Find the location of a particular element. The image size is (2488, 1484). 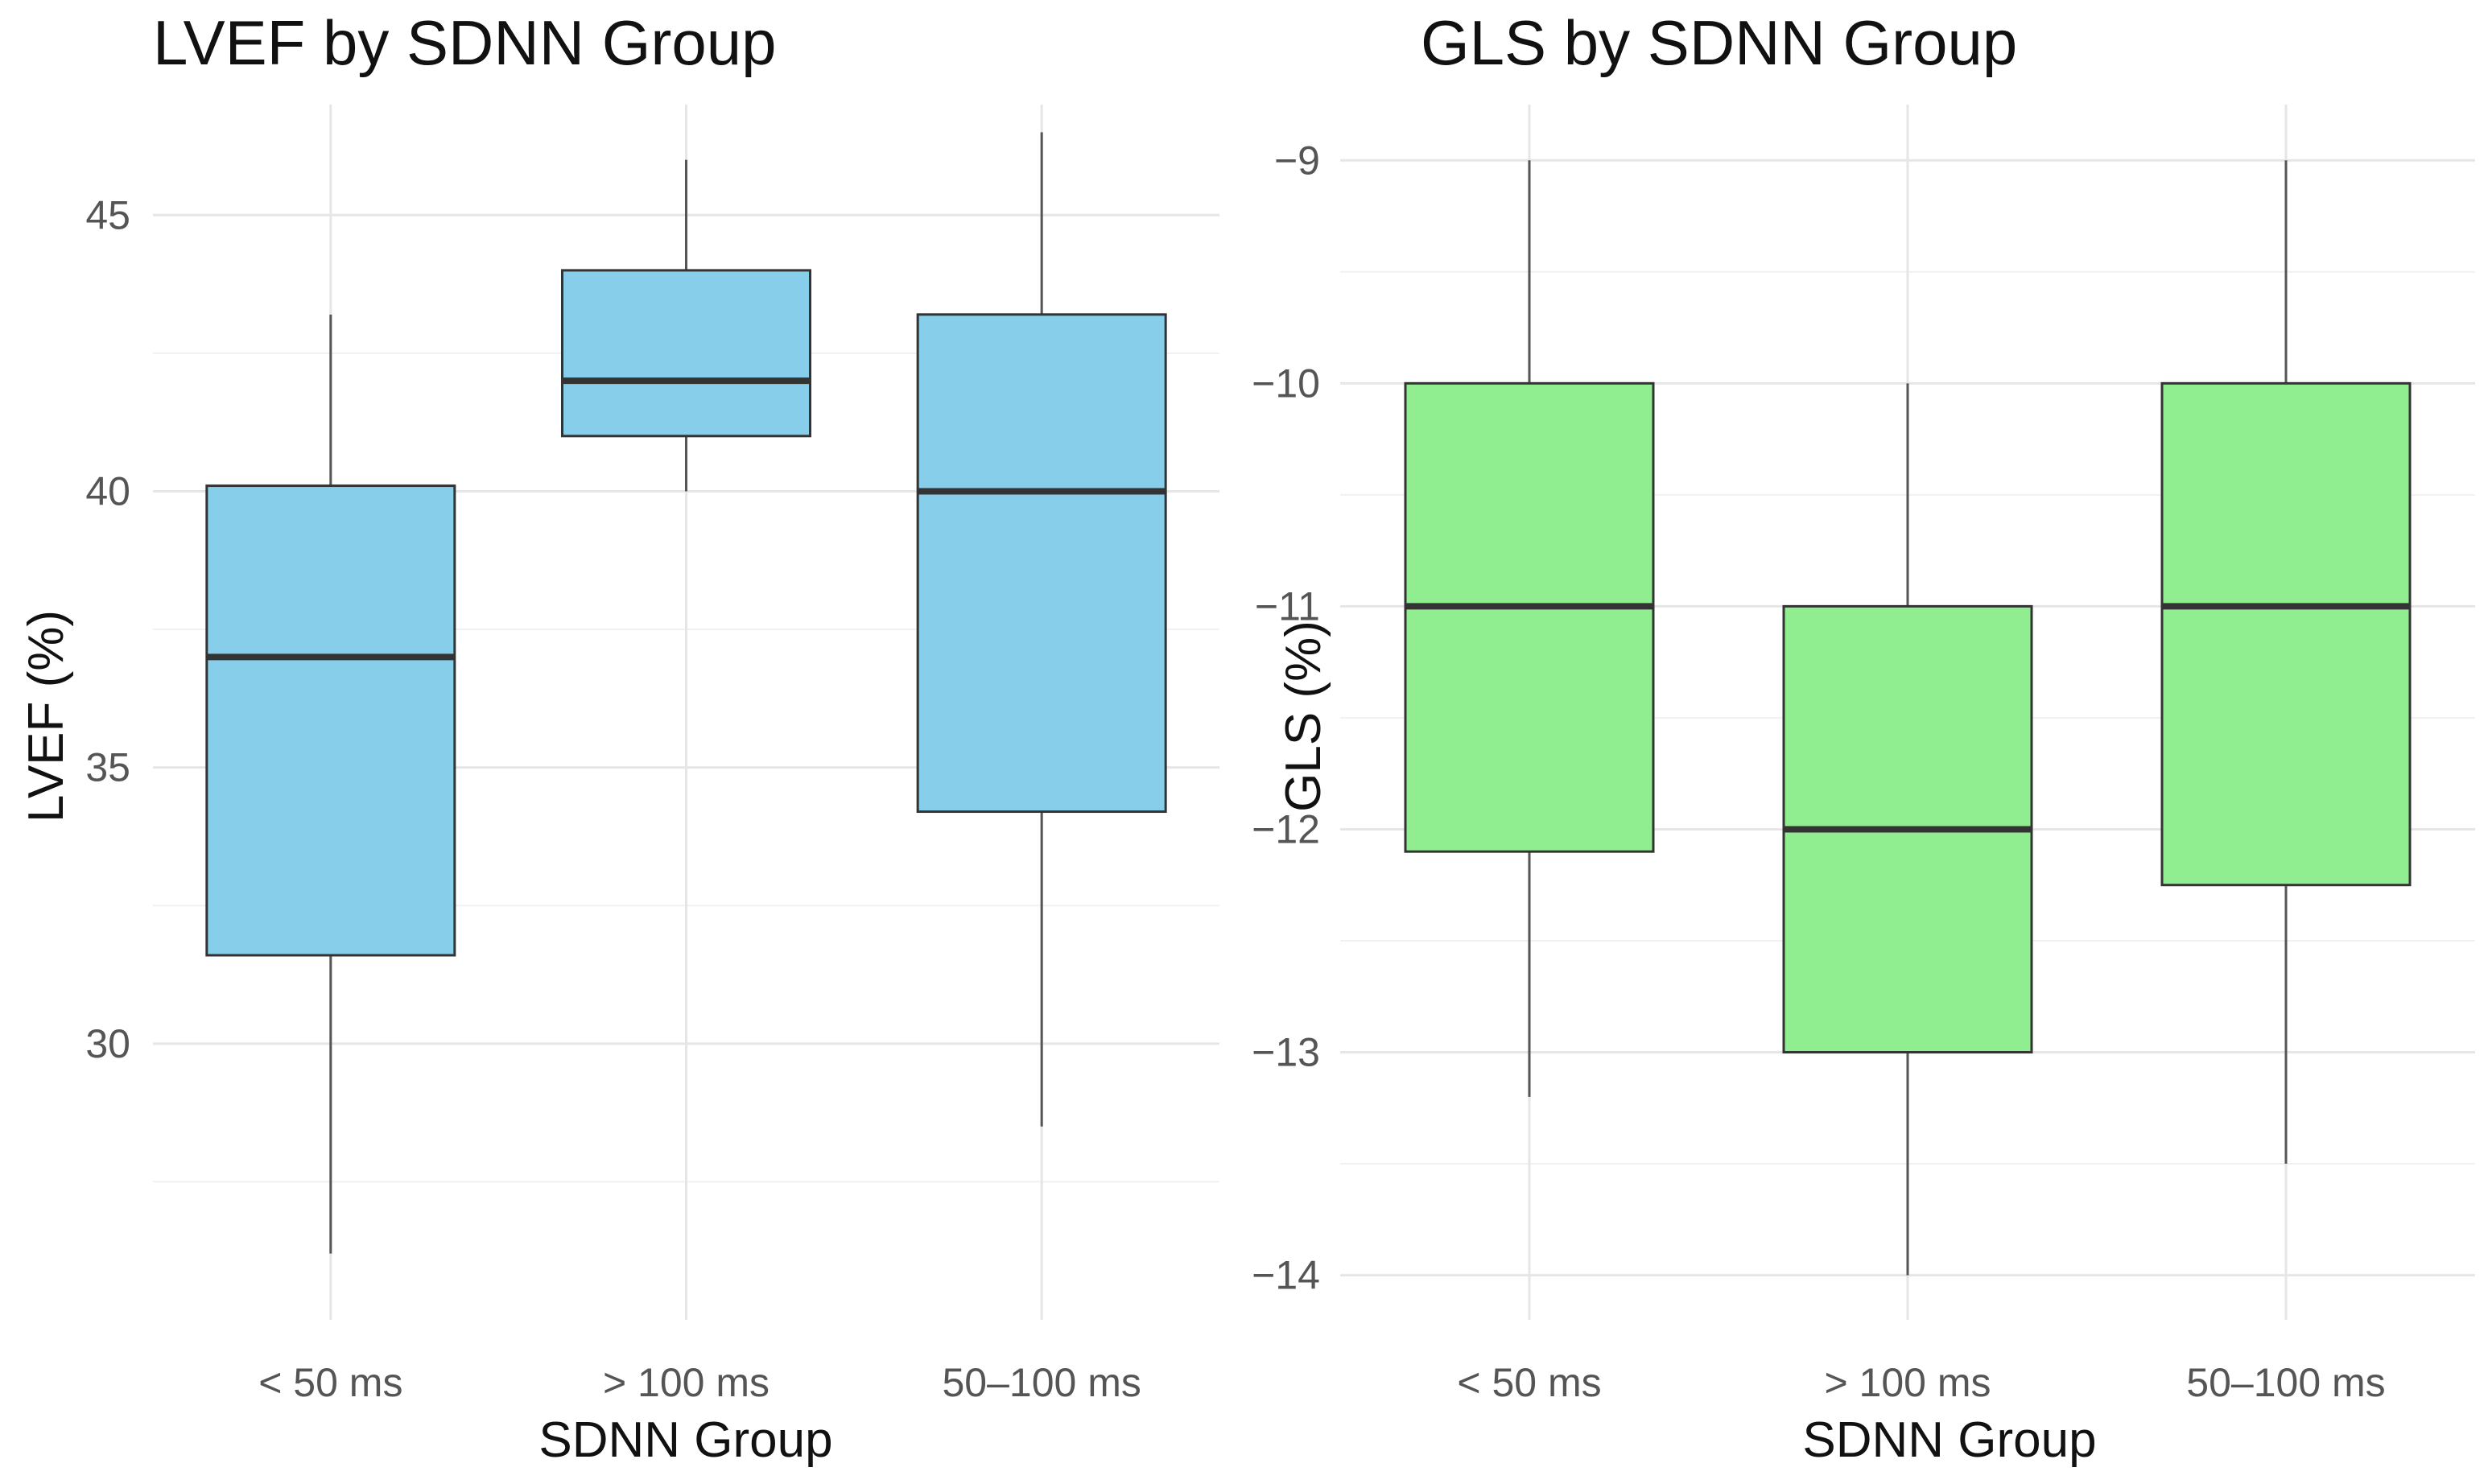

lvef-box-100-ms is located at coordinates (686, 325).